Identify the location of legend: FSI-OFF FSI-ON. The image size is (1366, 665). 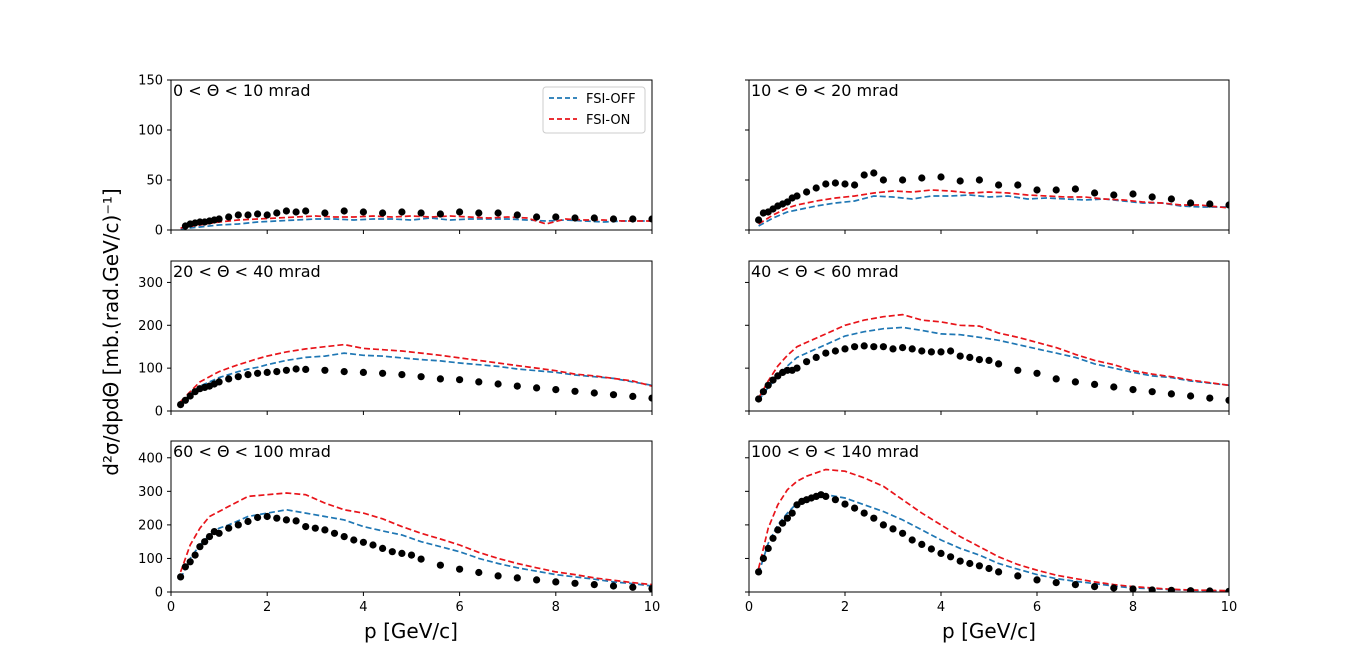
(594, 110).